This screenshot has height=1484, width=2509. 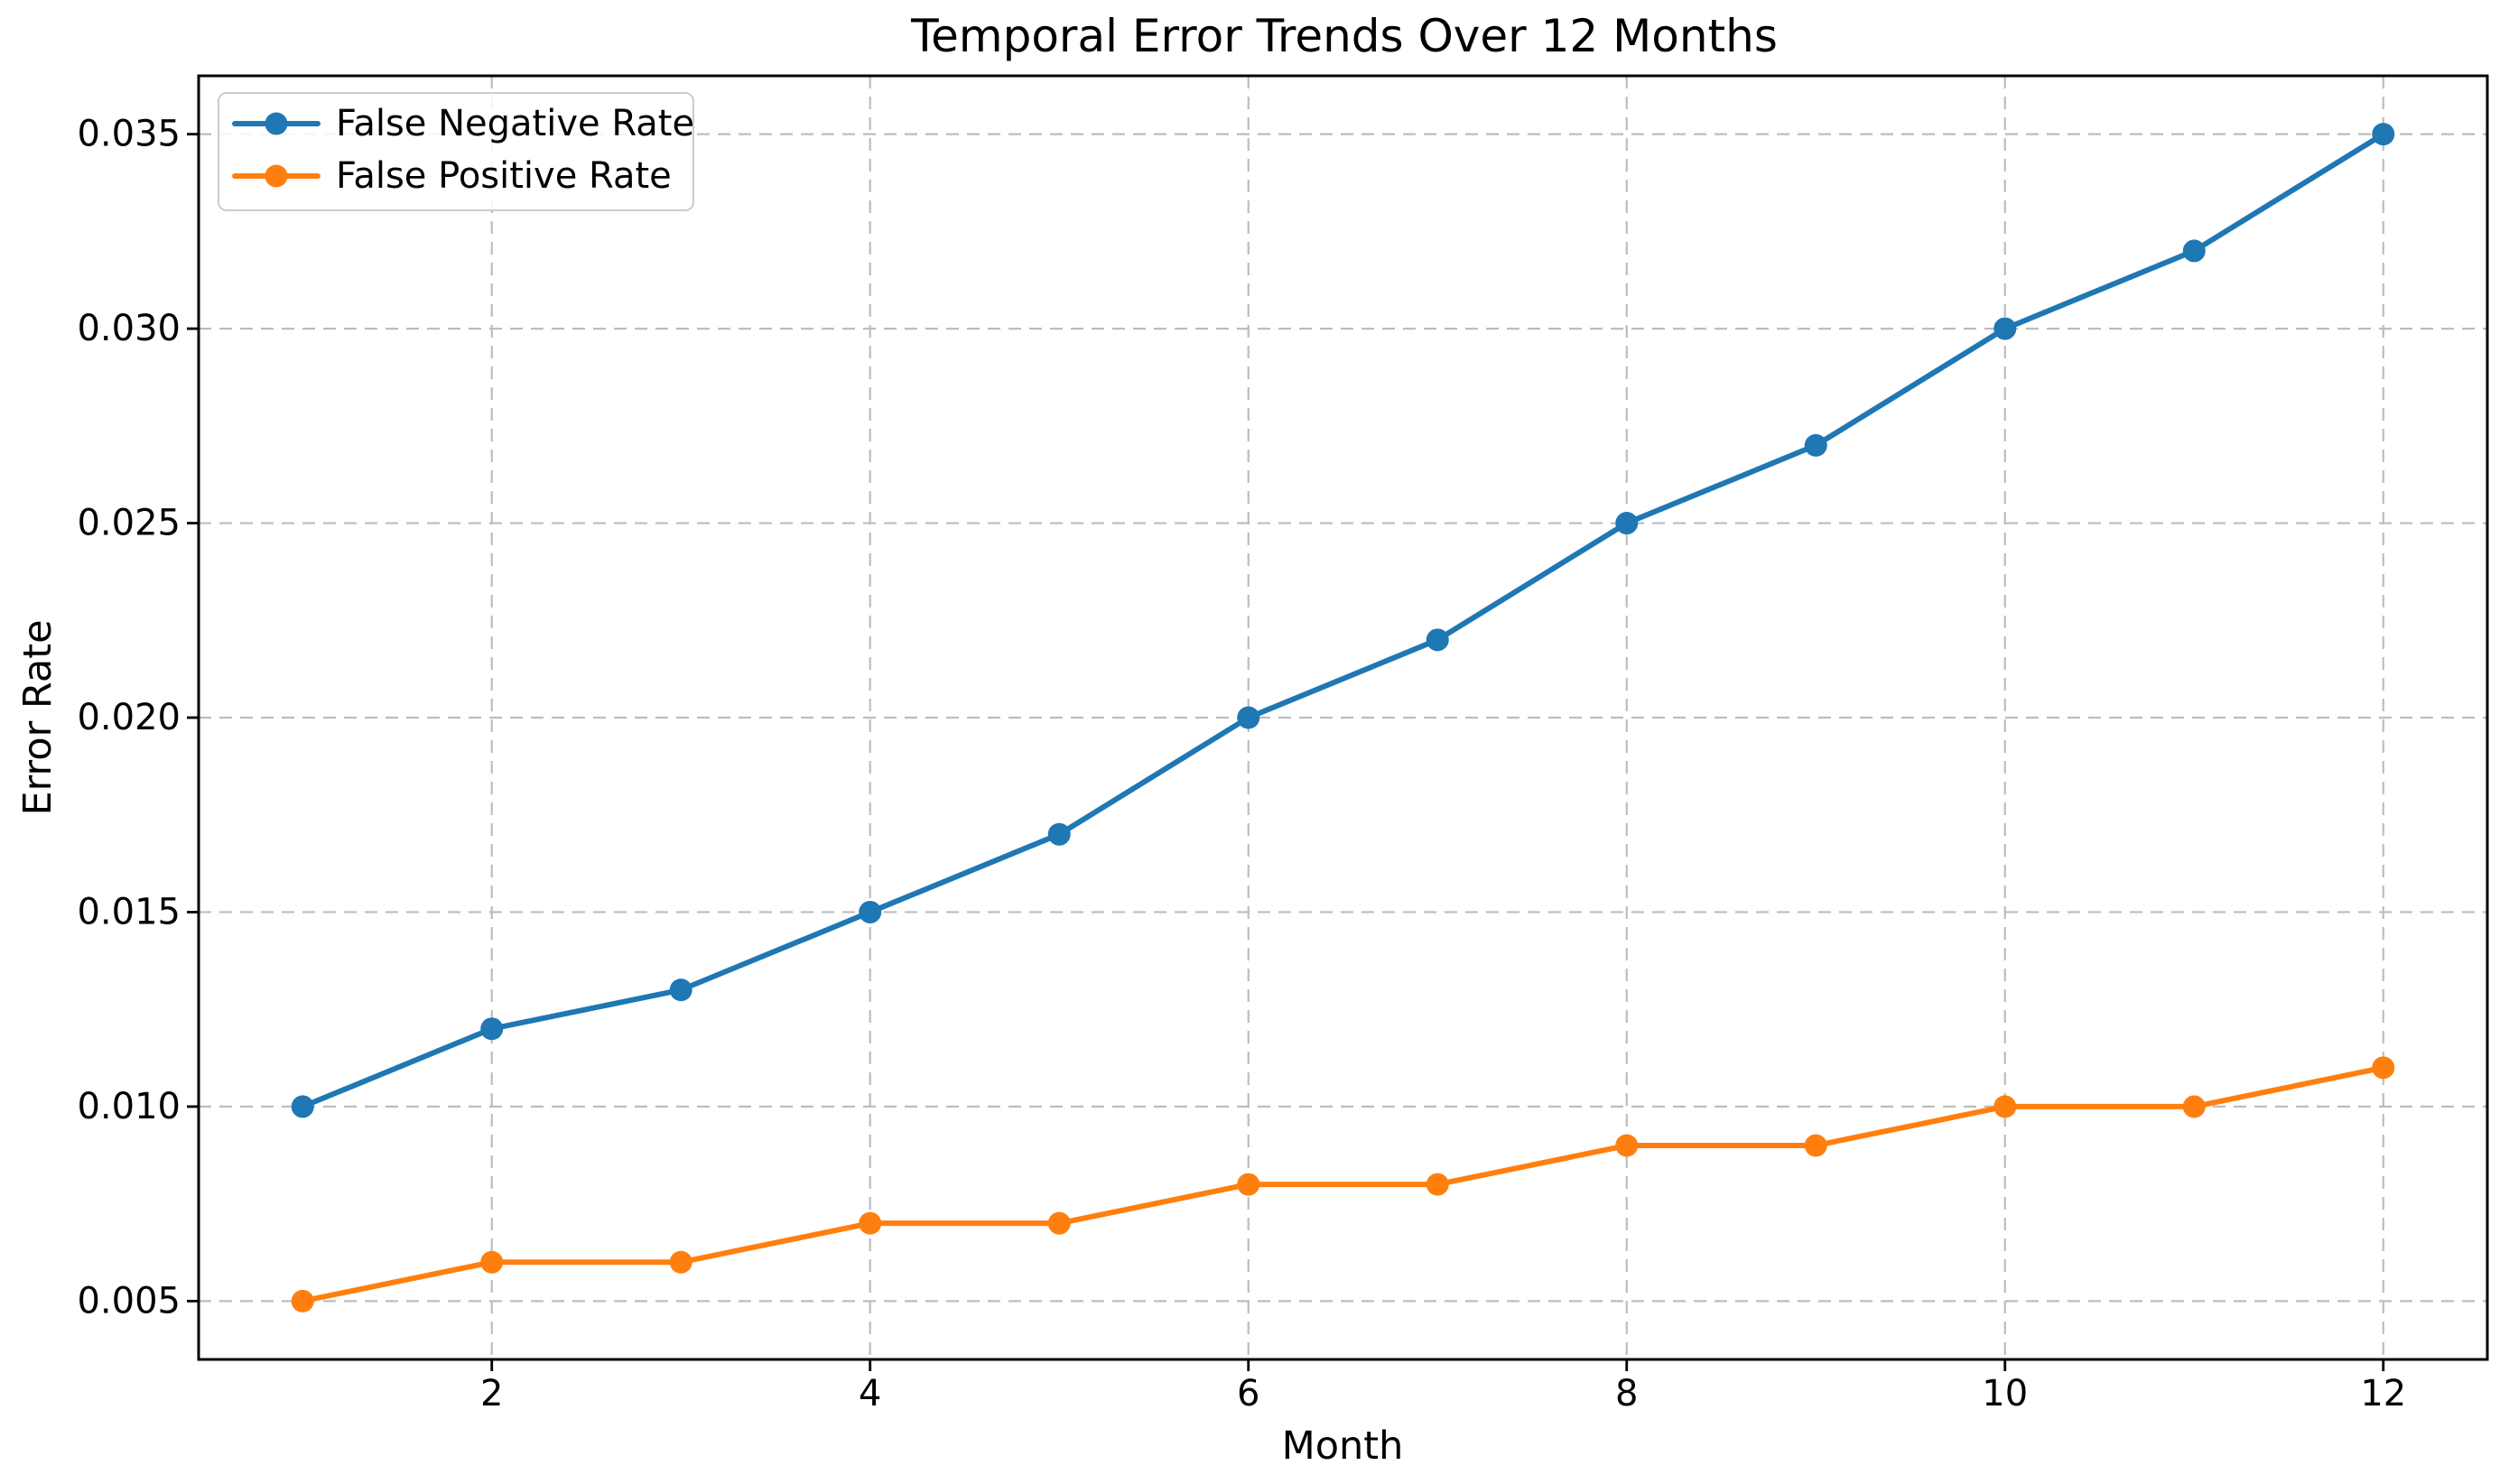 What do you see at coordinates (129, 912) in the screenshot?
I see `y-tick-label: 0.015` at bounding box center [129, 912].